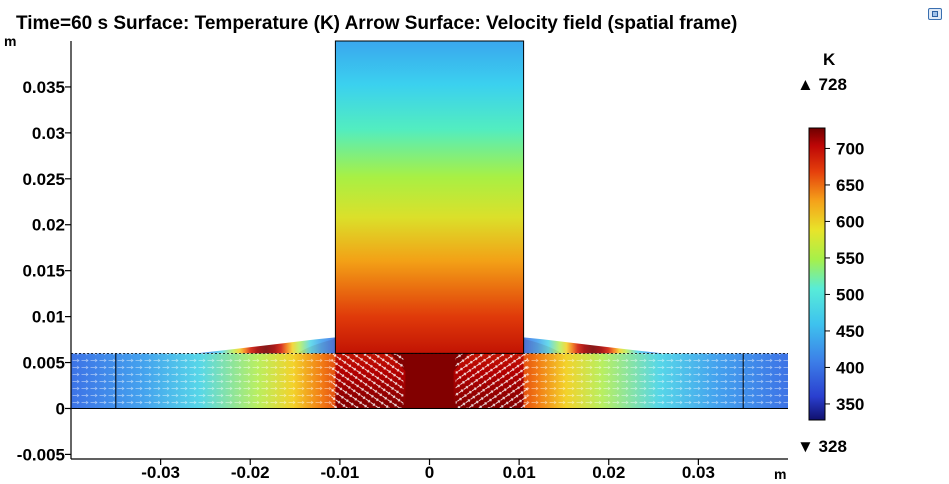 The width and height of the screenshot is (949, 484). What do you see at coordinates (250, 472) in the screenshot?
I see `x-tick-label: -0.02` at bounding box center [250, 472].